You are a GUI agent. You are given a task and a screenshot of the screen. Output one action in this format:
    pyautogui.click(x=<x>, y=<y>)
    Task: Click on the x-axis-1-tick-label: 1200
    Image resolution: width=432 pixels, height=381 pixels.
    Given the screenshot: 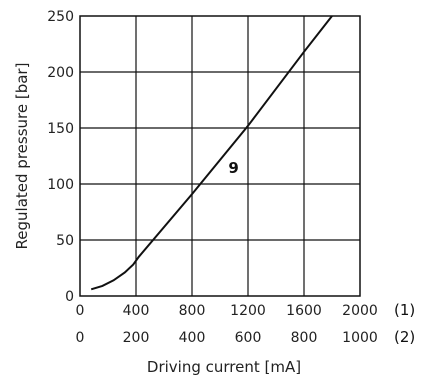 What is the action you would take?
    pyautogui.click(x=248, y=311)
    